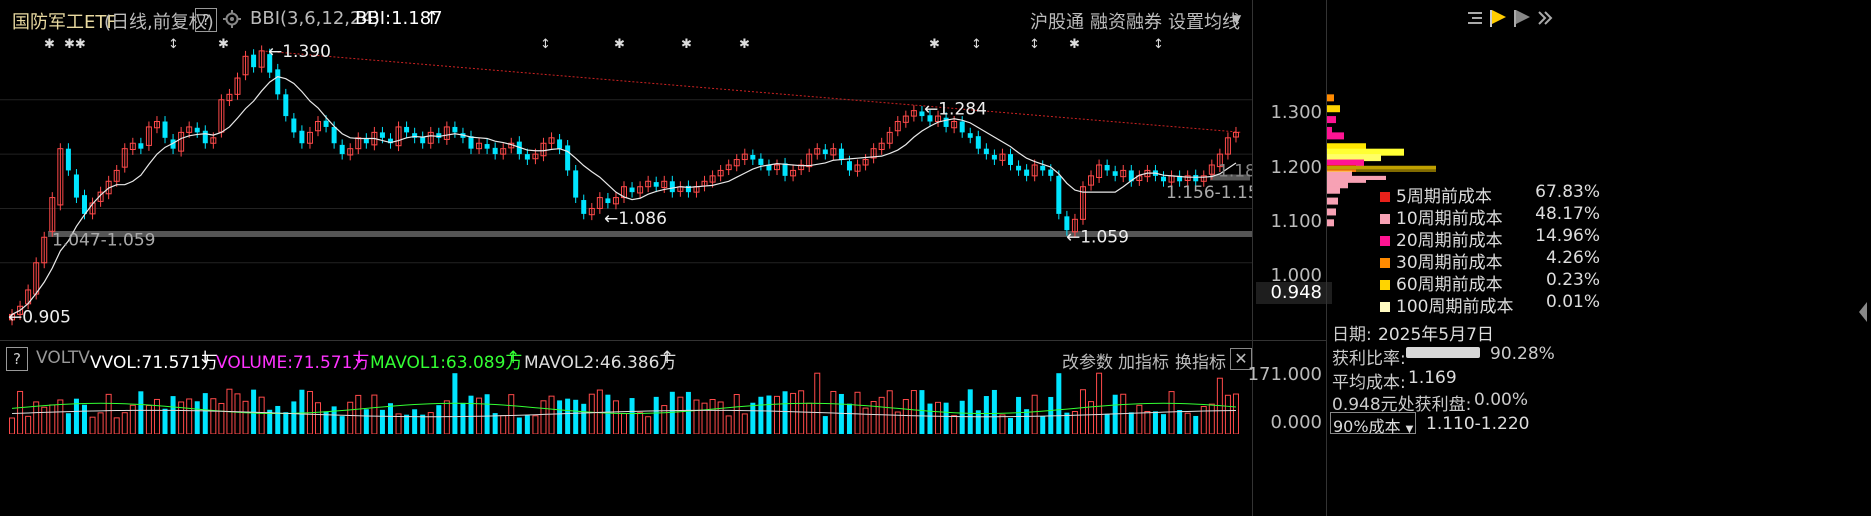 This screenshot has width=1871, height=516. What do you see at coordinates (206, 20) in the screenshot?
I see `help-button: ?` at bounding box center [206, 20].